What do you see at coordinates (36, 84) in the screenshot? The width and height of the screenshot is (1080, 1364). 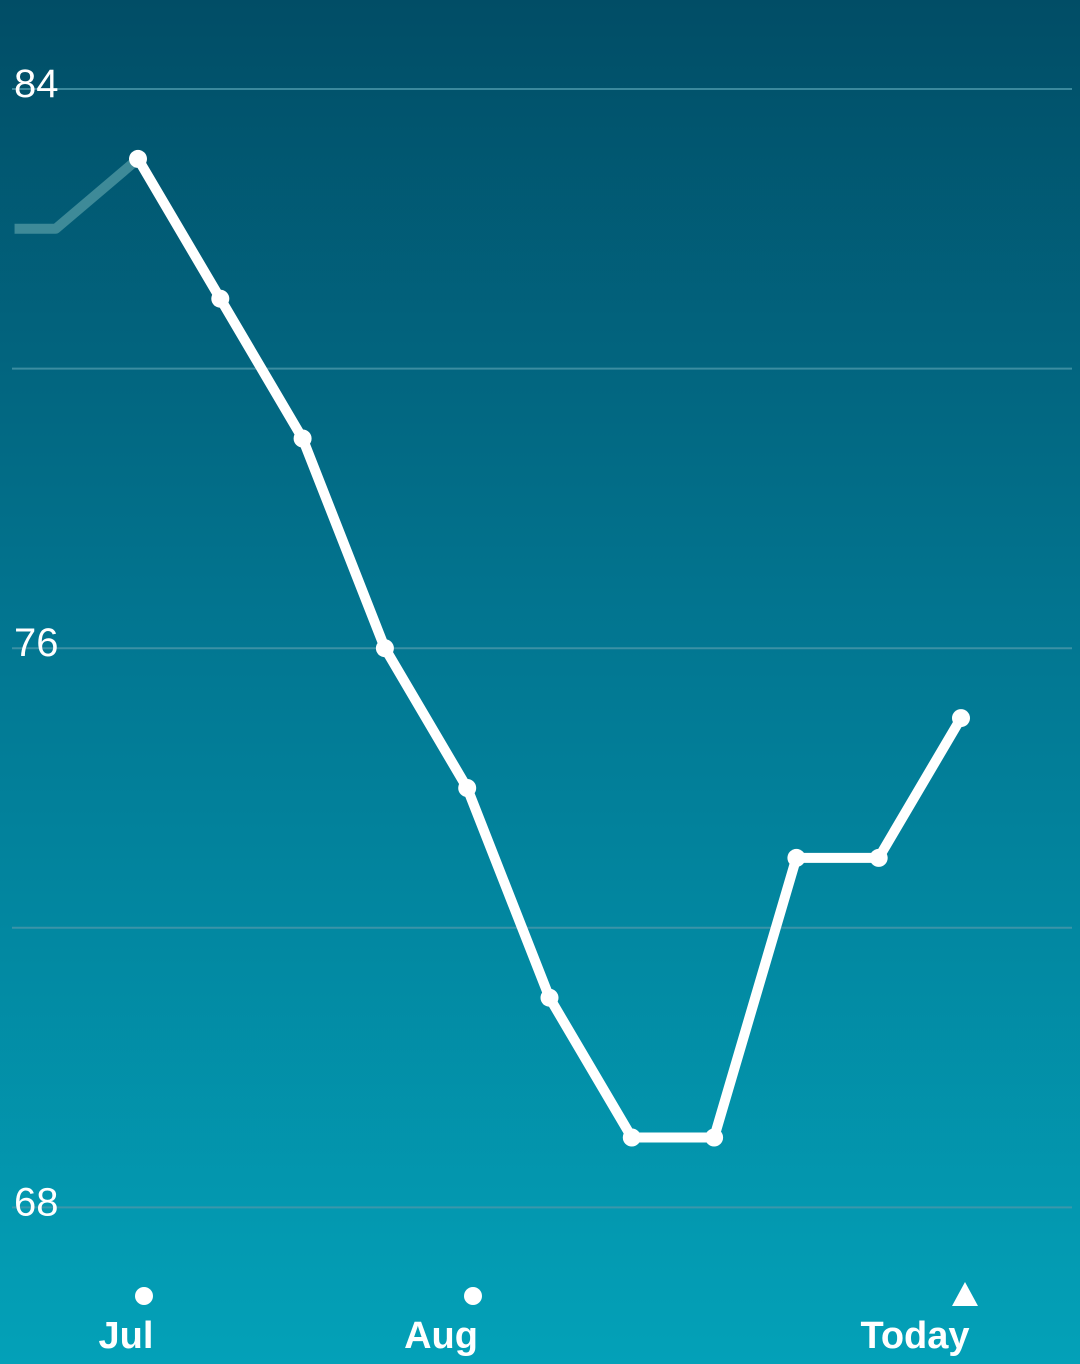 I see `y-tick-label: 84` at bounding box center [36, 84].